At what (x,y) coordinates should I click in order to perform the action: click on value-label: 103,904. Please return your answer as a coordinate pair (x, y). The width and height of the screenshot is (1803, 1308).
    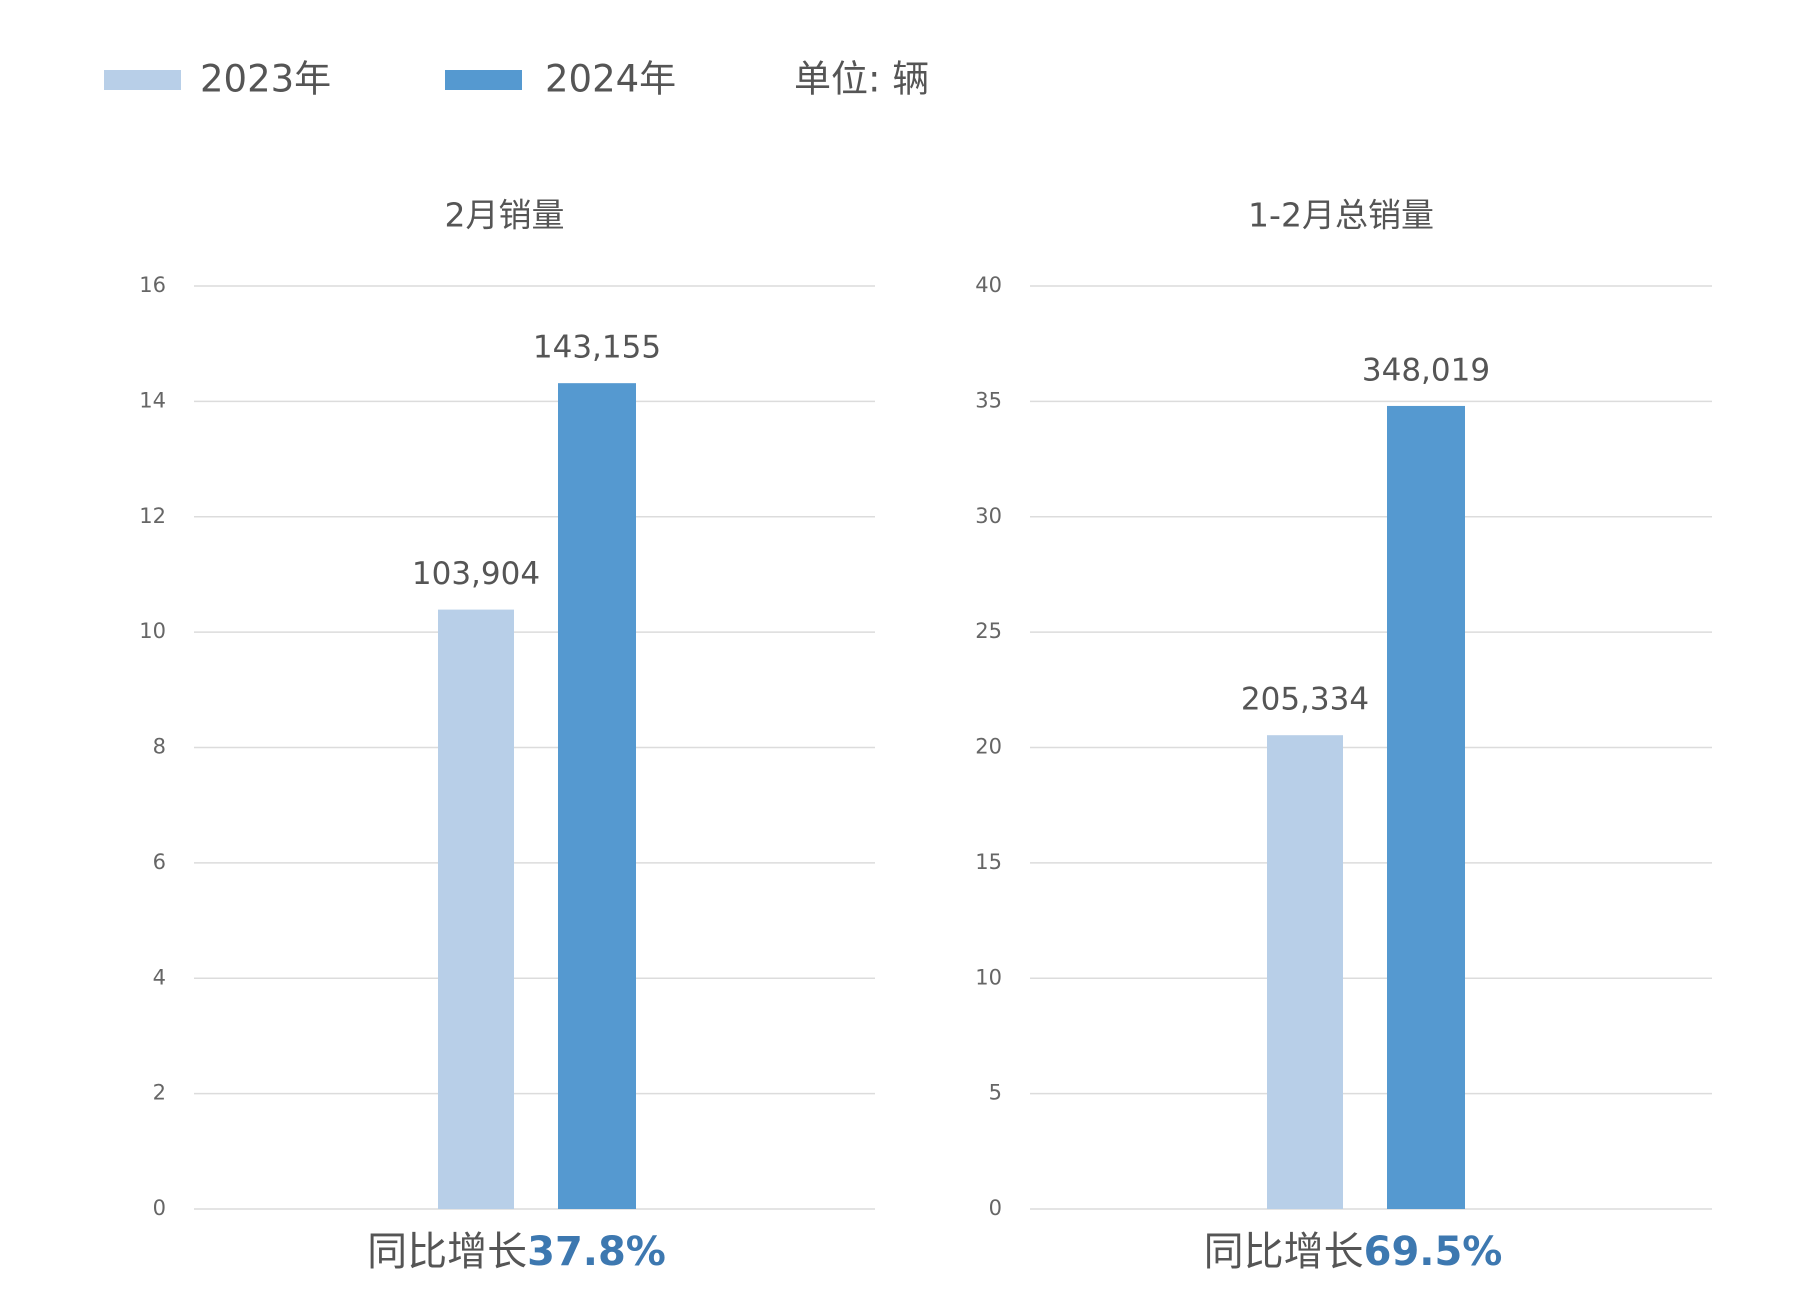
    Looking at the image, I should click on (476, 574).